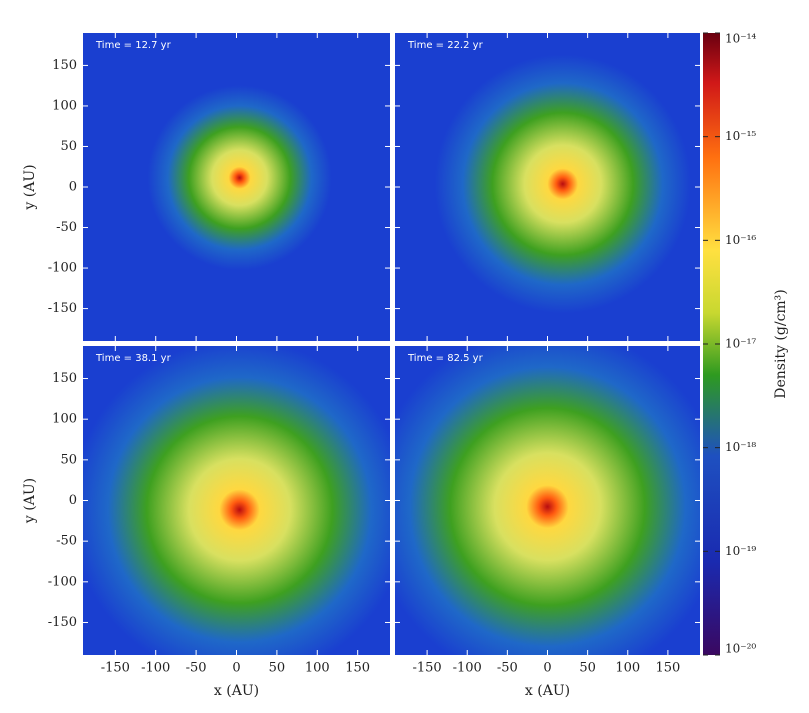  What do you see at coordinates (740, 136) in the screenshot?
I see `colorbar-tick-label: 10⁻¹⁵` at bounding box center [740, 136].